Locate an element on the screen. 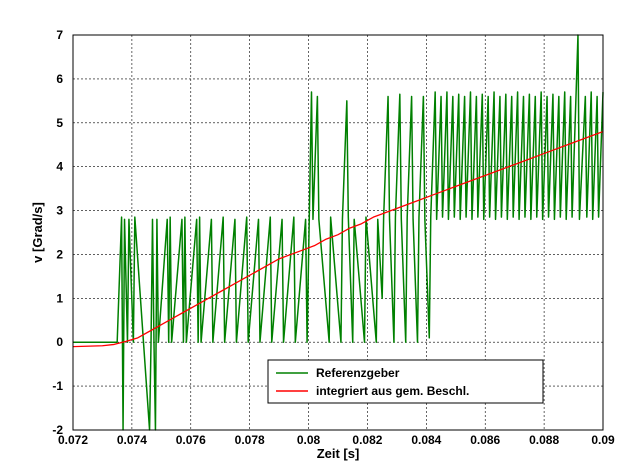  x-tick-label: 0.08 is located at coordinates (309, 440).